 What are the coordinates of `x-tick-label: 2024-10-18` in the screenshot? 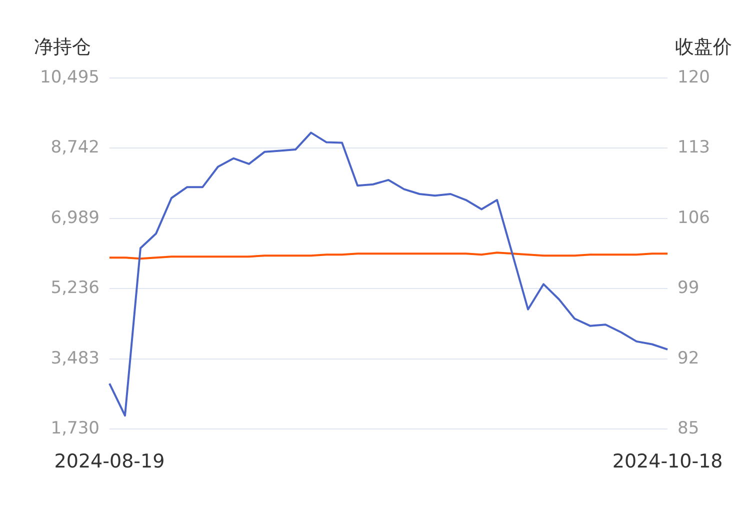 It's located at (667, 461).